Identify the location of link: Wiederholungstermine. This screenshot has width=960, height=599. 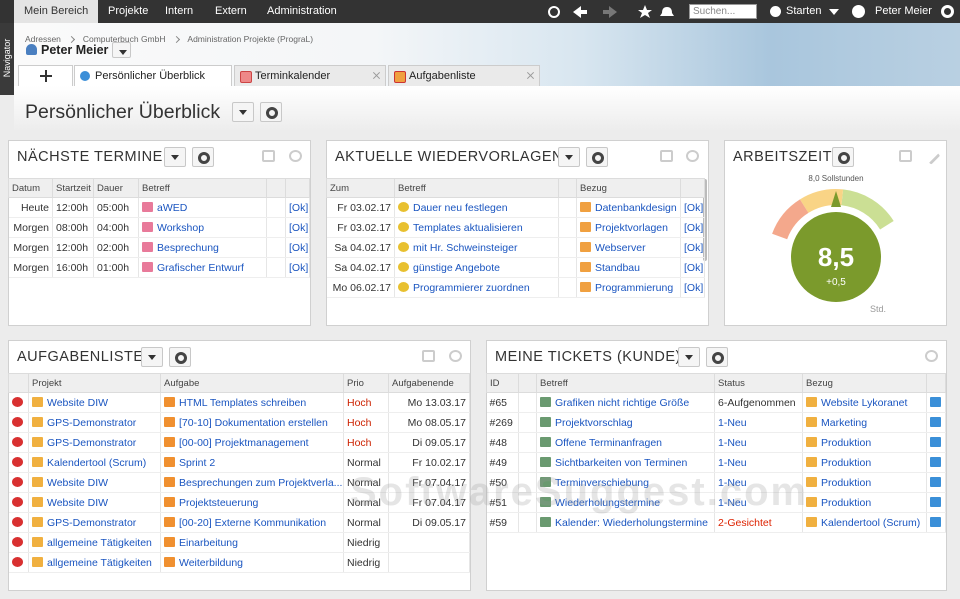
(608, 502).